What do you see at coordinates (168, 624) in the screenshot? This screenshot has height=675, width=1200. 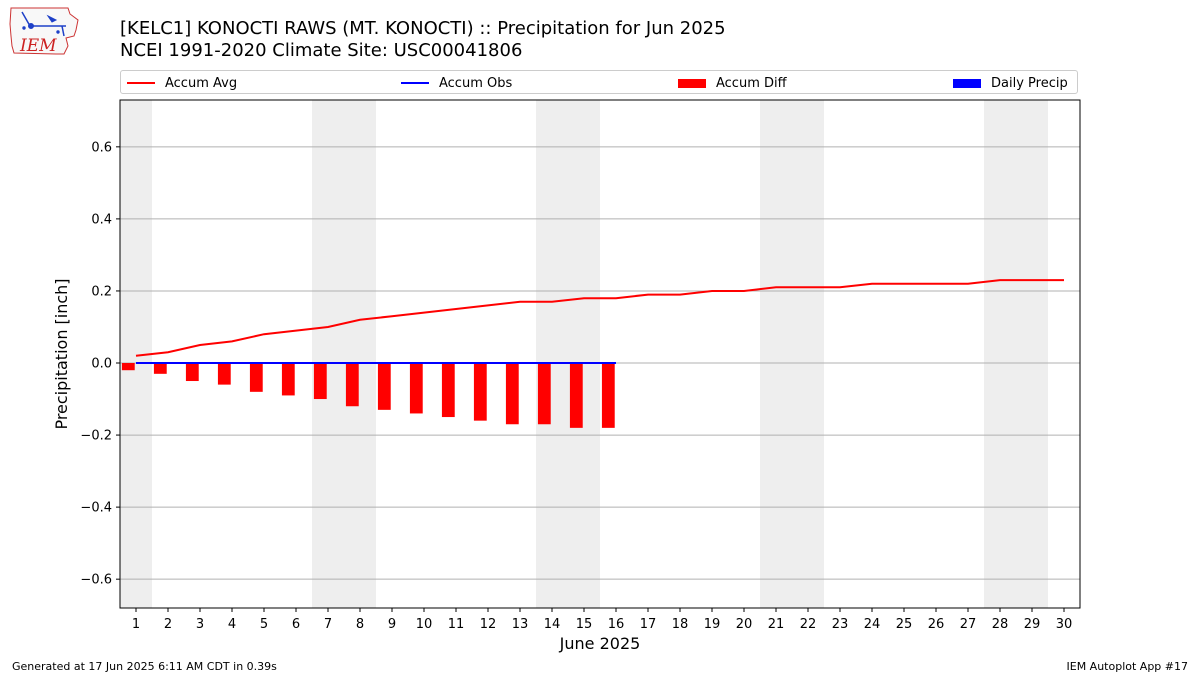 I see `x-tick-label: 2` at bounding box center [168, 624].